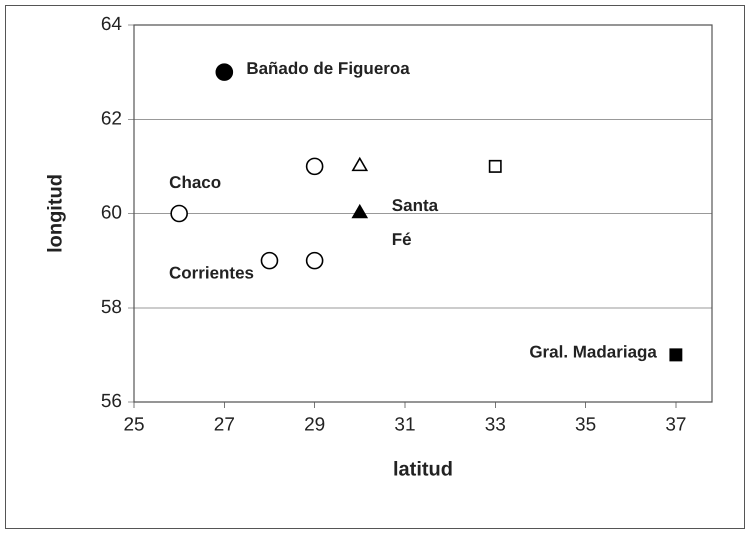 The width and height of the screenshot is (752, 536). What do you see at coordinates (585, 425) in the screenshot?
I see `x-tick-label: 35` at bounding box center [585, 425].